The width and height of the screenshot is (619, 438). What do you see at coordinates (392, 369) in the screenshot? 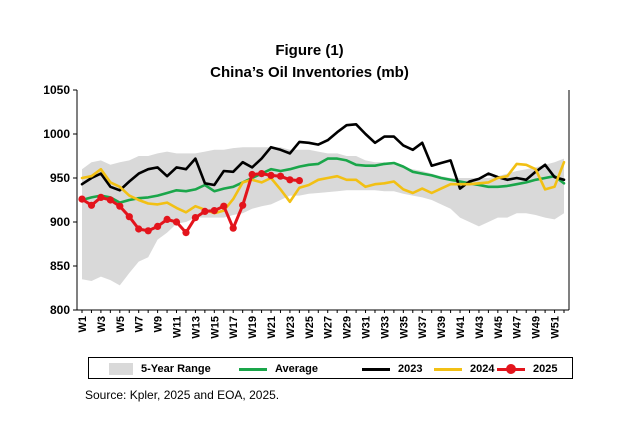
I see `legend-item-y2023: 2023` at bounding box center [392, 369].